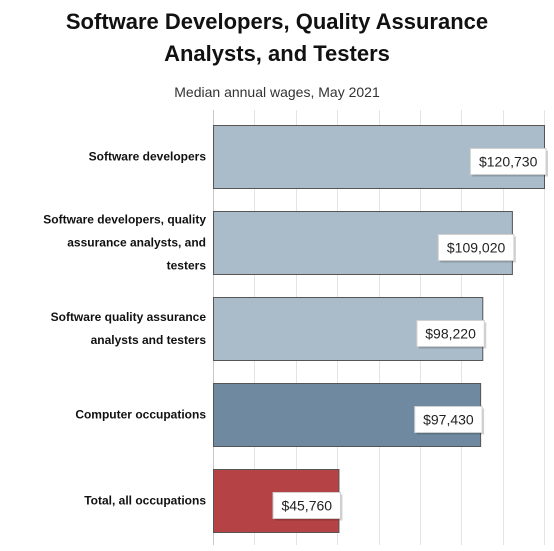 This screenshot has height=551, width=554. I want to click on category-label: Software developers, so click(148, 157).